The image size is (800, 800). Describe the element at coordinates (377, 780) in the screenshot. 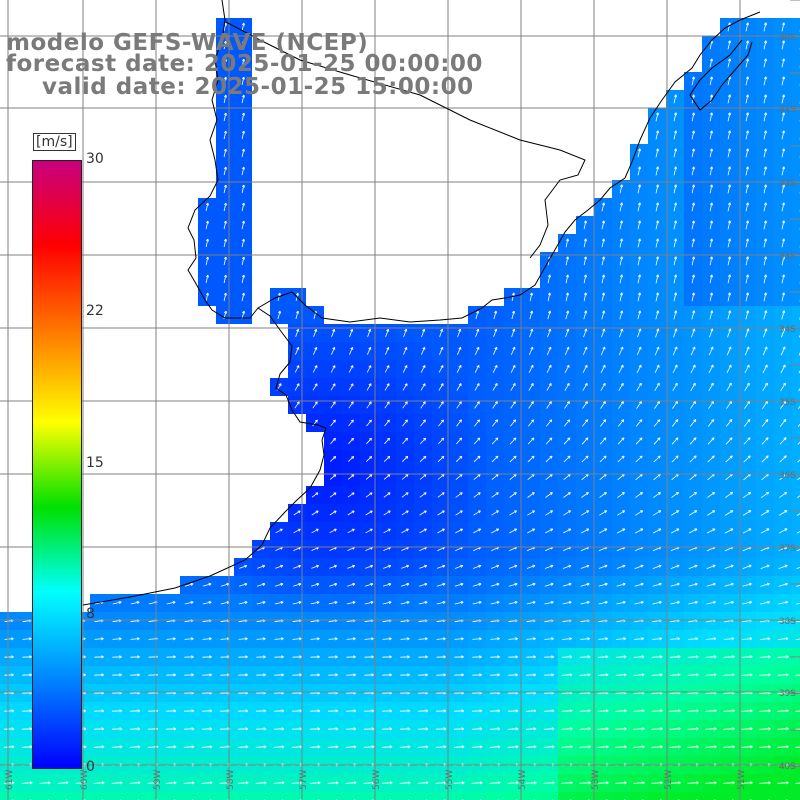

I see `lon-label-5: 56W` at that location.